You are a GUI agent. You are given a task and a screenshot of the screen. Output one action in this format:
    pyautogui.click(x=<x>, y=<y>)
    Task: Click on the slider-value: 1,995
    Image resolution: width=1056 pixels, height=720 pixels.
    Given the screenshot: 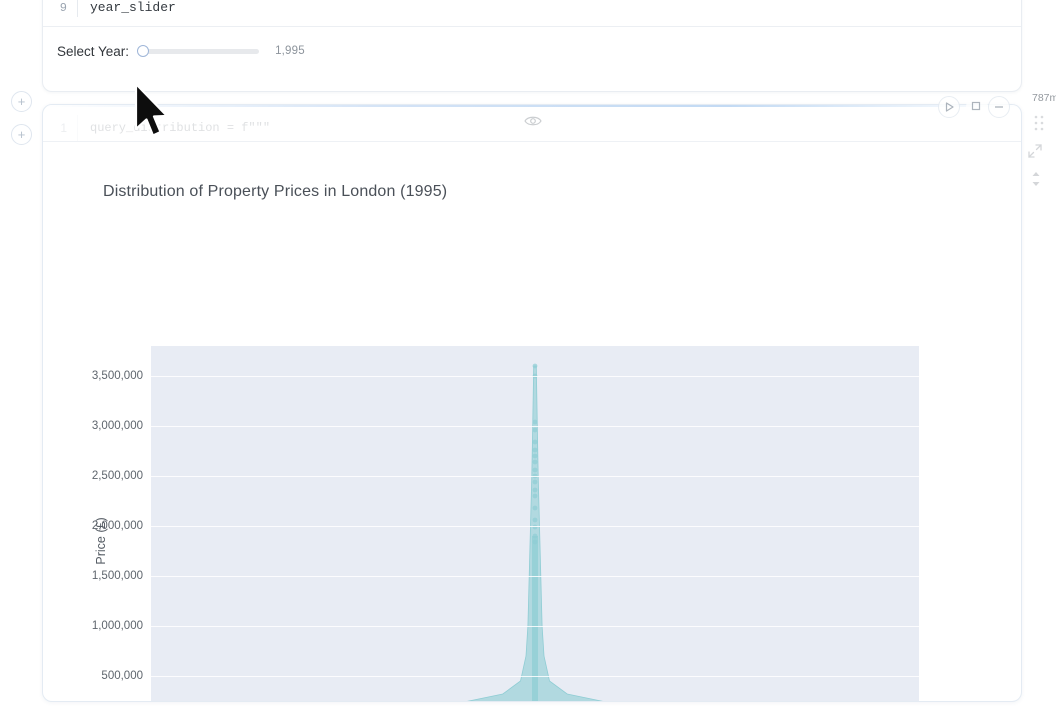 What is the action you would take?
    pyautogui.click(x=290, y=51)
    